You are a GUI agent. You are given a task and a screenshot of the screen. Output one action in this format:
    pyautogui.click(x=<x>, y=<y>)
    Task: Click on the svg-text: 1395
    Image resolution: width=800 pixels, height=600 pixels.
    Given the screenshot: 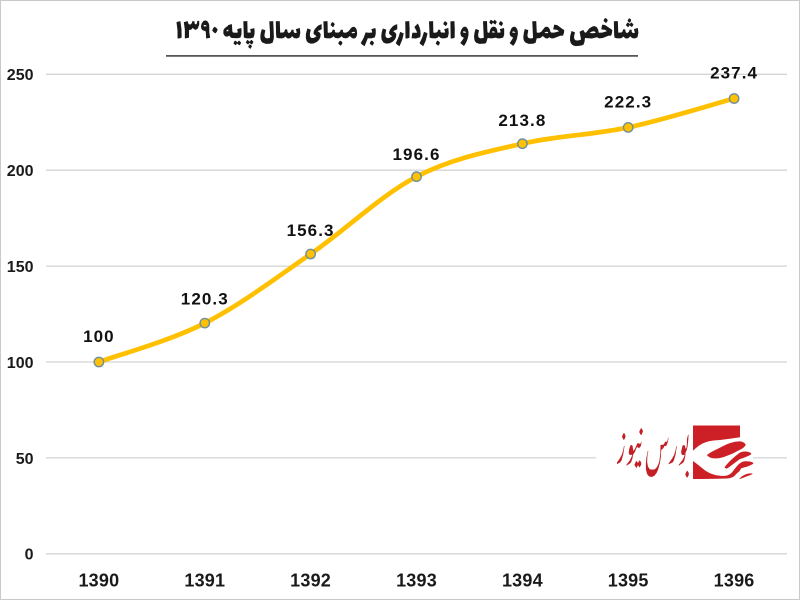 What is the action you would take?
    pyautogui.click(x=628, y=581)
    